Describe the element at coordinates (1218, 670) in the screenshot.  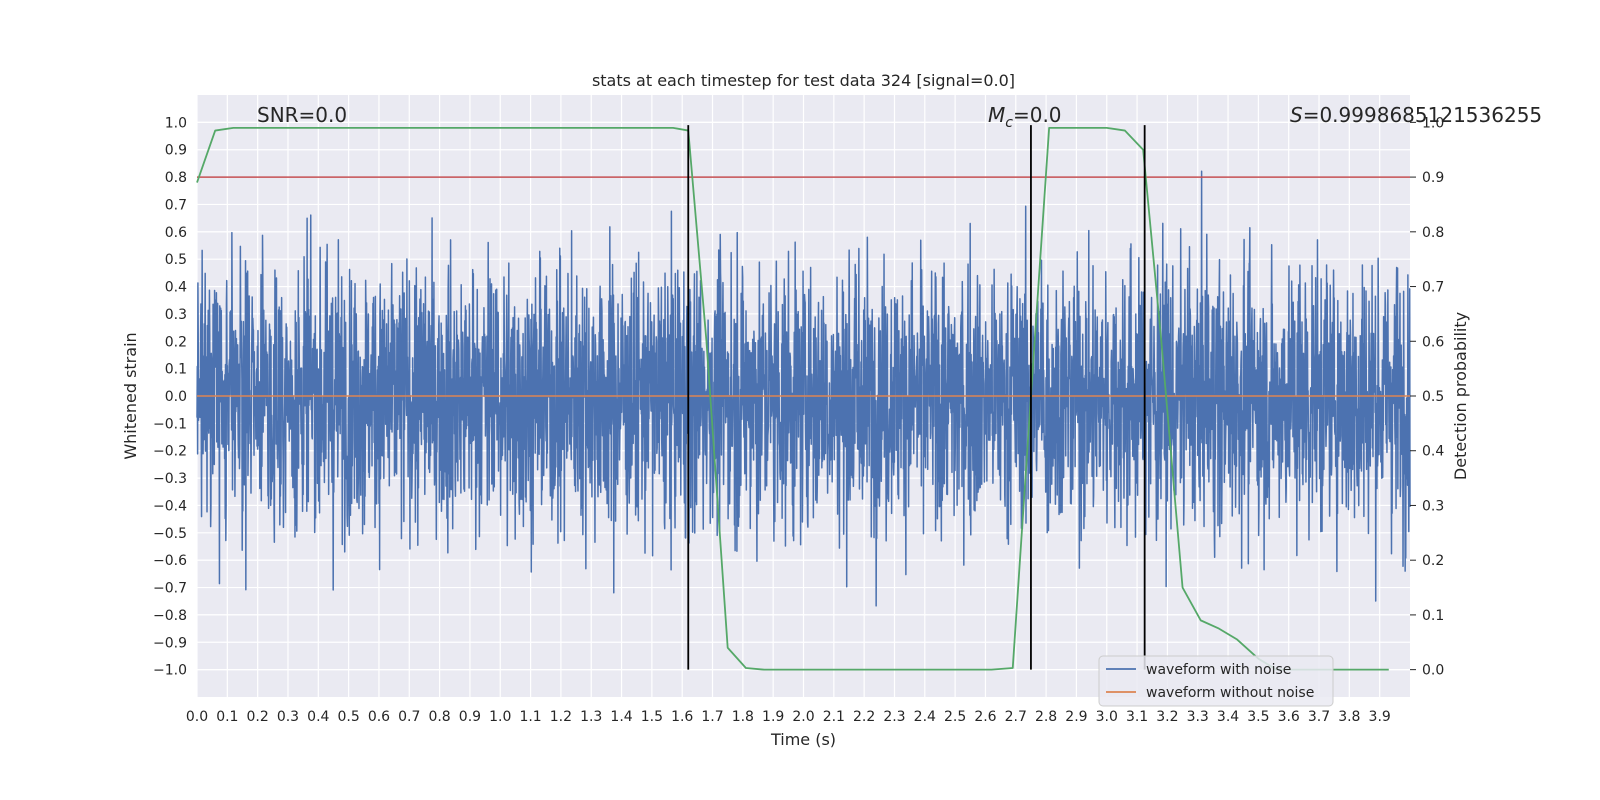
I see `legend-label: waveform with noise` at that location.